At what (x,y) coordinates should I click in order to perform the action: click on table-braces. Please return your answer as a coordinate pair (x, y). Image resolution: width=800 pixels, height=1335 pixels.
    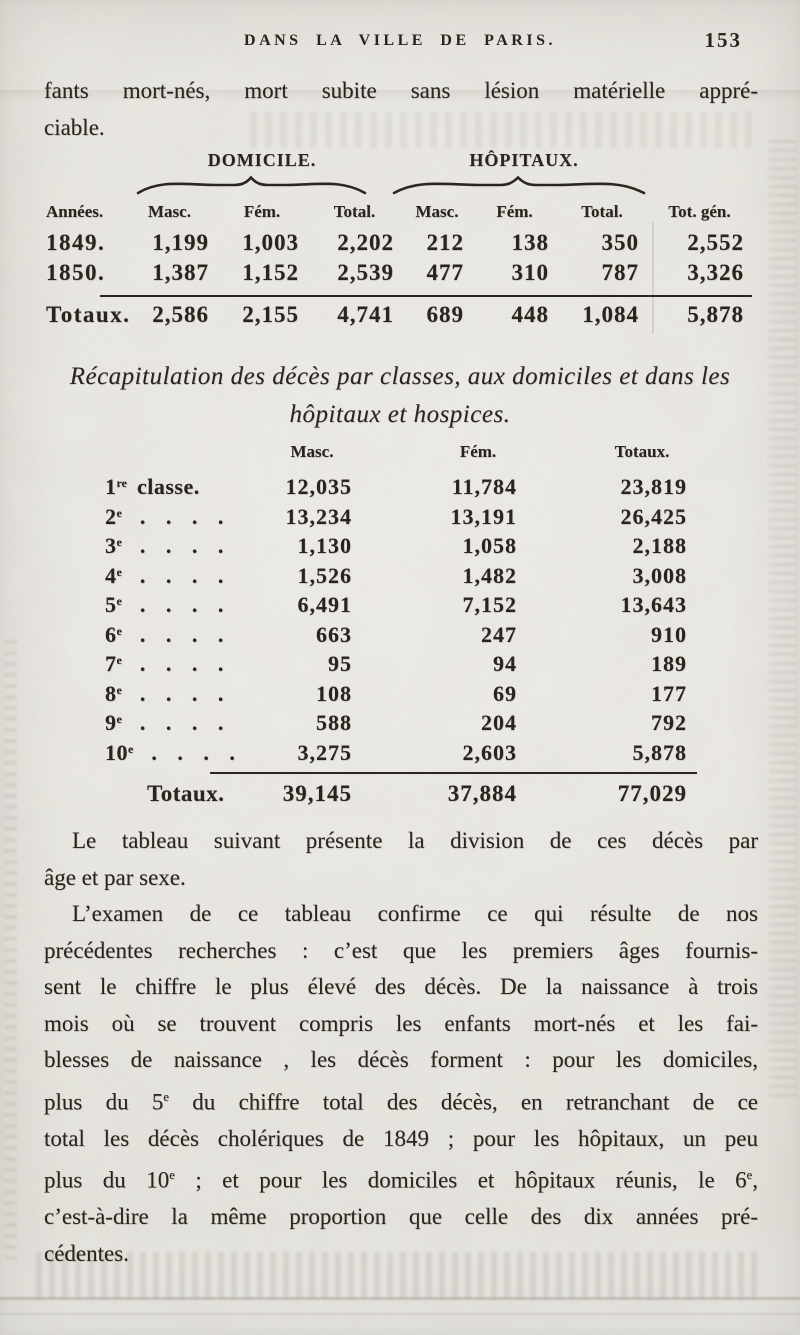
    Looking at the image, I should click on (397, 185).